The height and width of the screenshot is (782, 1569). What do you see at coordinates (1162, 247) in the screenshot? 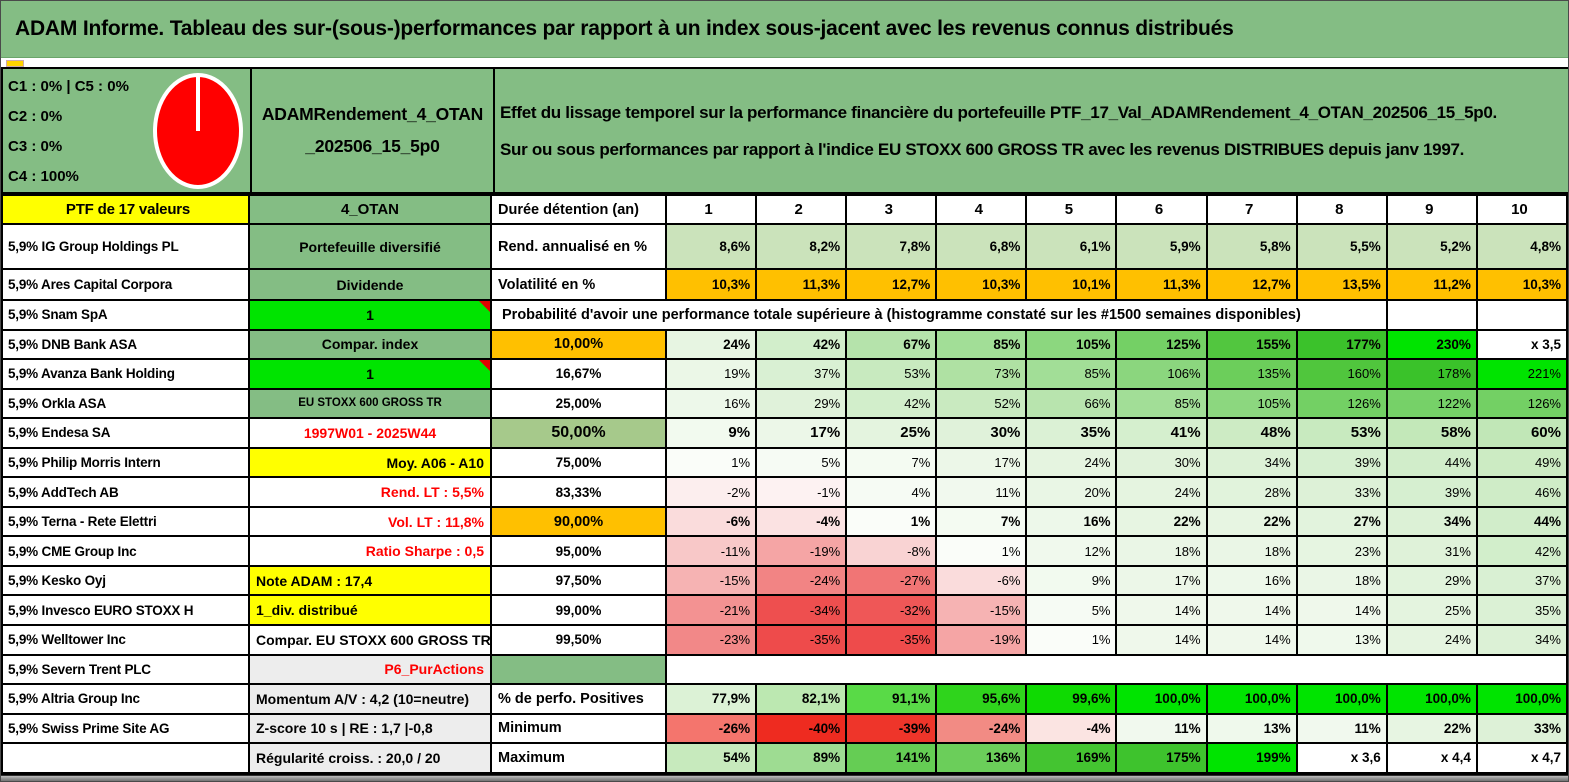
I see `value-cell: 5,9%` at bounding box center [1162, 247].